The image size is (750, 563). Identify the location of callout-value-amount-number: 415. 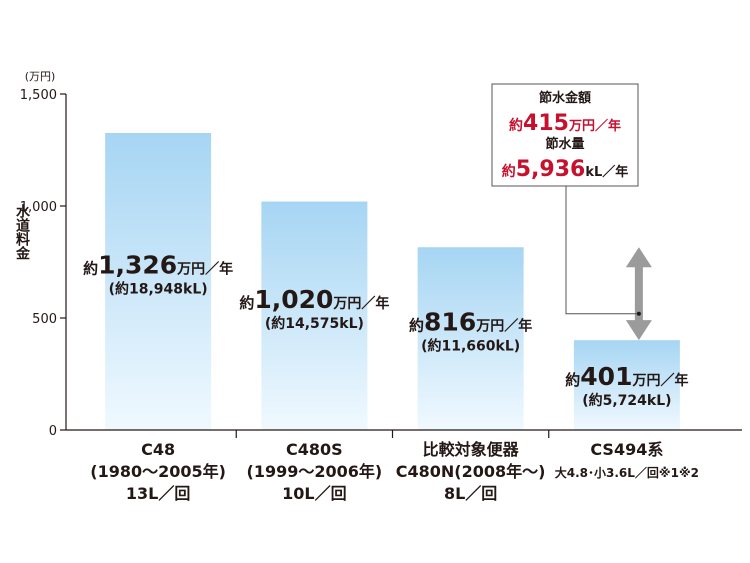
(546, 123).